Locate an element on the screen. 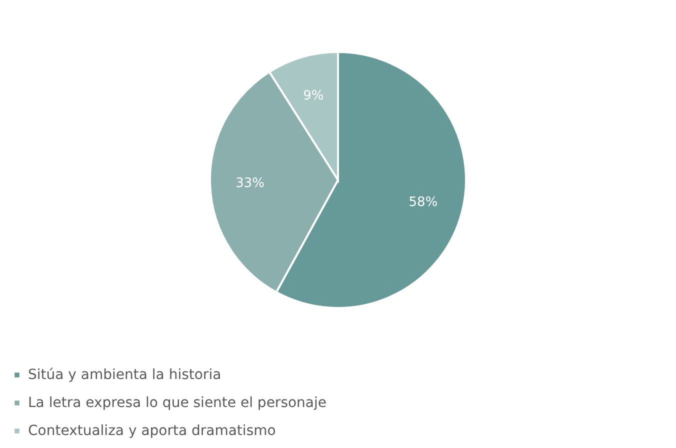 This screenshot has width=676, height=448. legend-label: Sitúa y ambienta la historia is located at coordinates (125, 375).